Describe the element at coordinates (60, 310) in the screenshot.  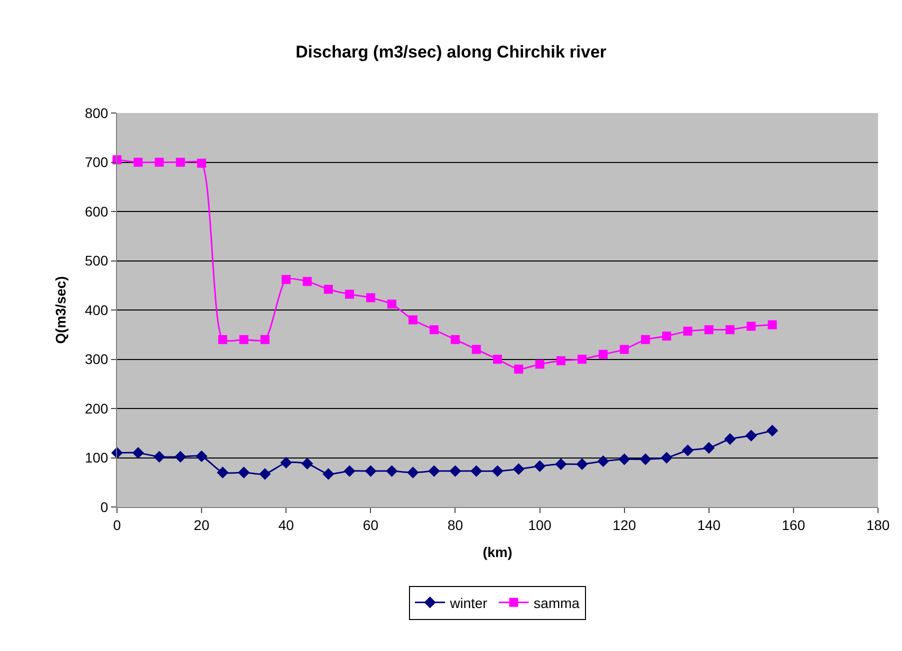
I see `y-axis-title: Q(m3/sec)` at that location.